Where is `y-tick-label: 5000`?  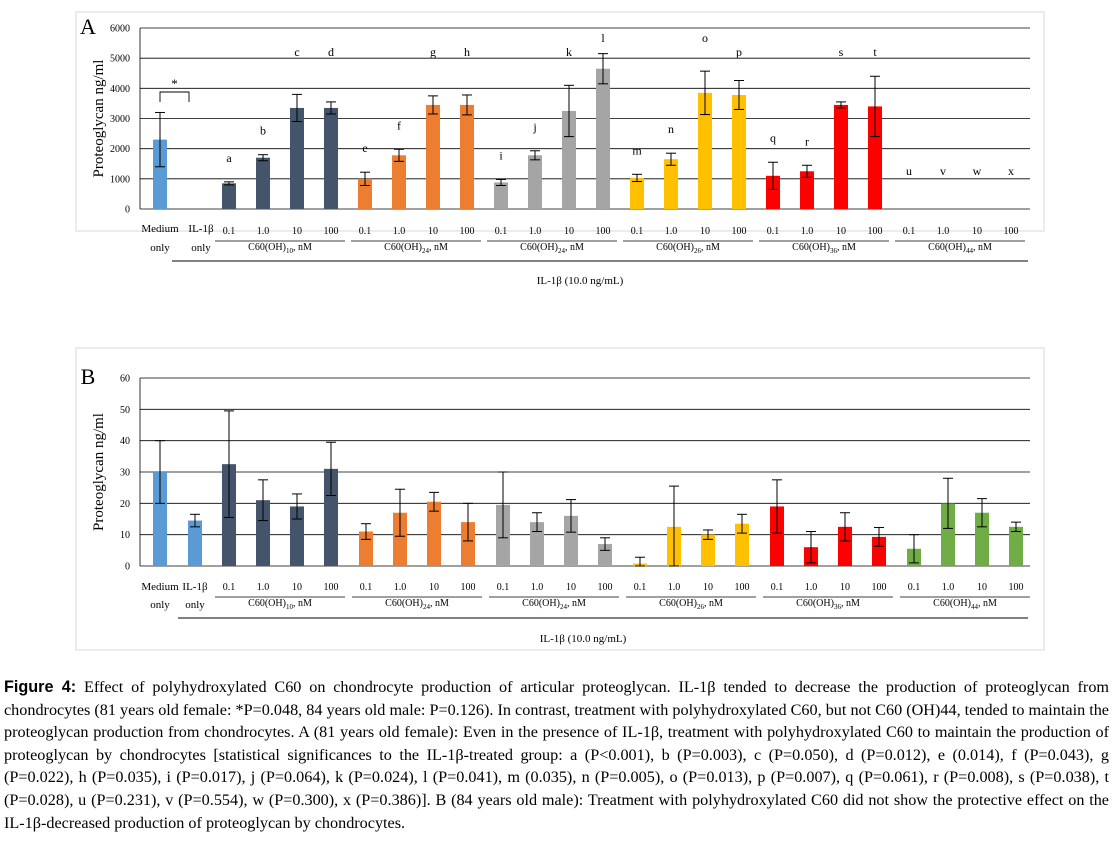 y-tick-label: 5000 is located at coordinates (120, 59).